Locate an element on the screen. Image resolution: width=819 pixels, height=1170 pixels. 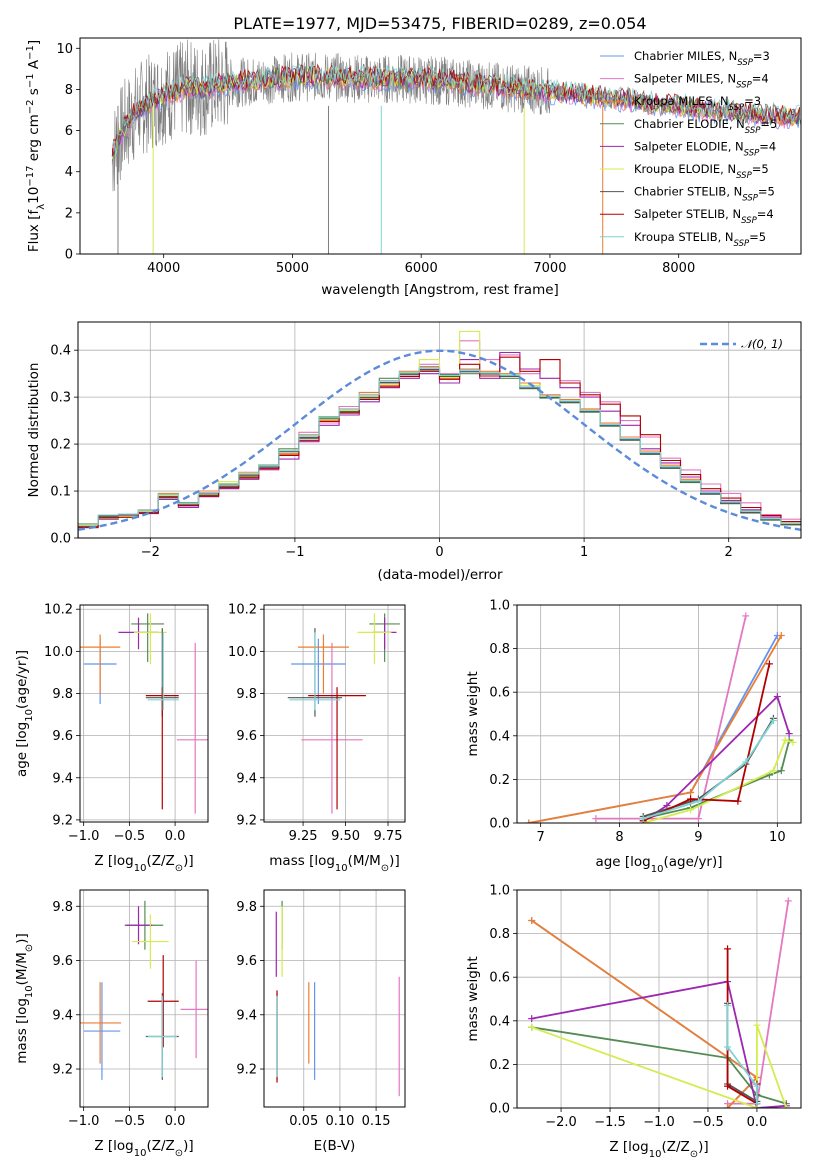
x-tick-label: 9.75 is located at coordinates (388, 836).